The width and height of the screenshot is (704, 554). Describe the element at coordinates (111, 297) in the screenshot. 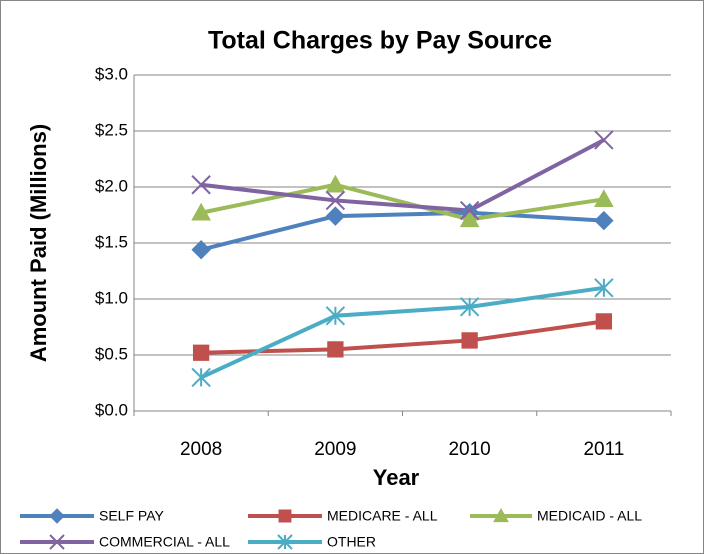

I see `y-tick-label: $1.0` at that location.